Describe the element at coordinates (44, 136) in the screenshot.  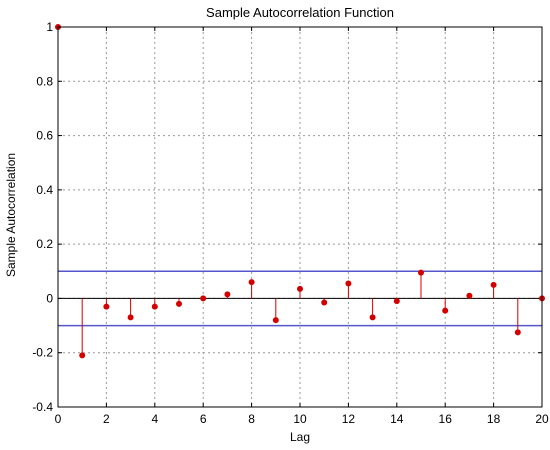
I see `y-tick-label: 0.6` at that location.